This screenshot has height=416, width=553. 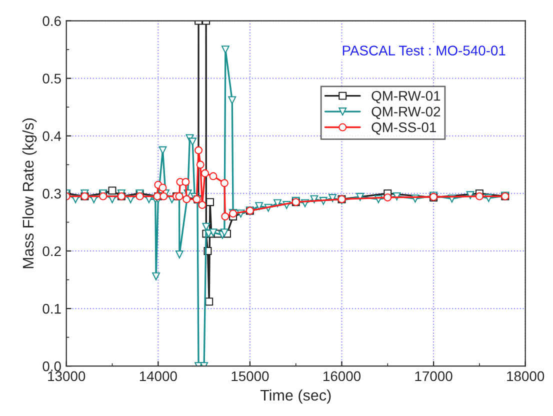 I want to click on y-tick-label: 0.3, so click(x=51, y=193).